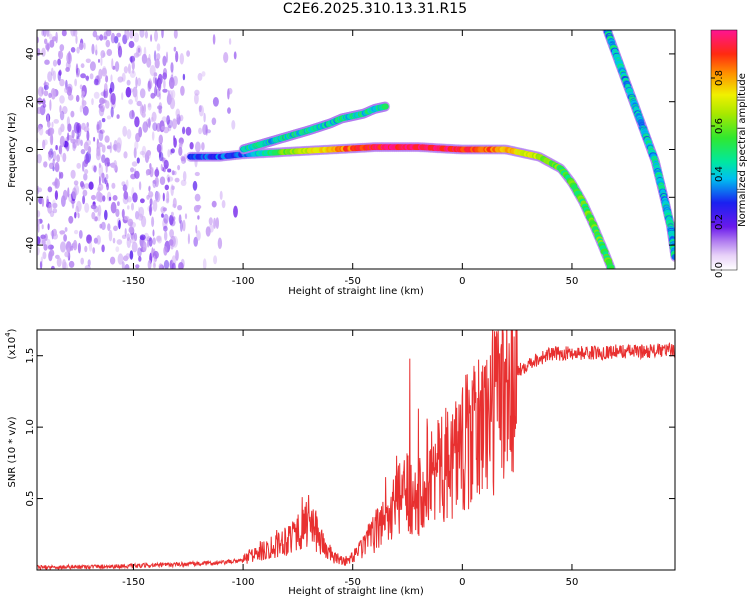 The height and width of the screenshot is (600, 750). I want to click on svg-text: (x104), so click(11, 343).